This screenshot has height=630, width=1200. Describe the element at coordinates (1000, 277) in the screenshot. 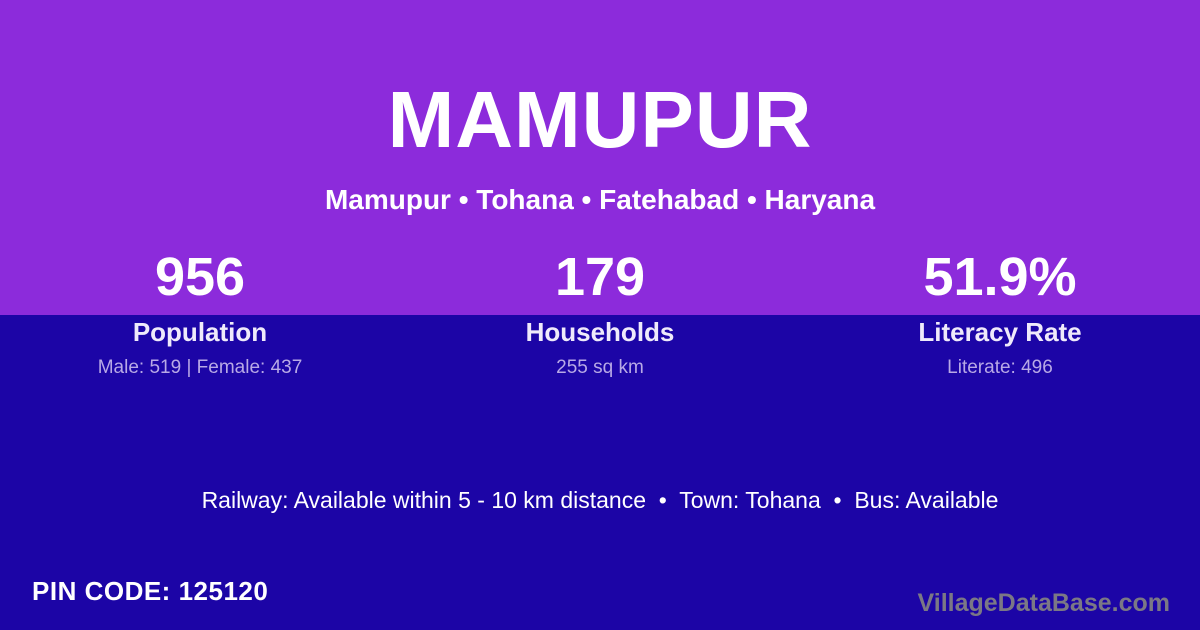

I see `stat-value: 51.9%` at that location.